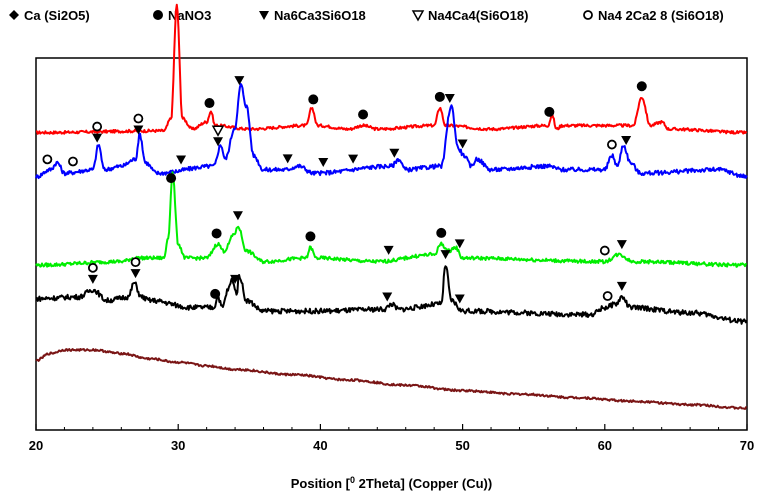 This screenshot has width=769, height=496. Describe the element at coordinates (57, 15) in the screenshot. I see `legend-label: Ca (Si2O5)` at that location.